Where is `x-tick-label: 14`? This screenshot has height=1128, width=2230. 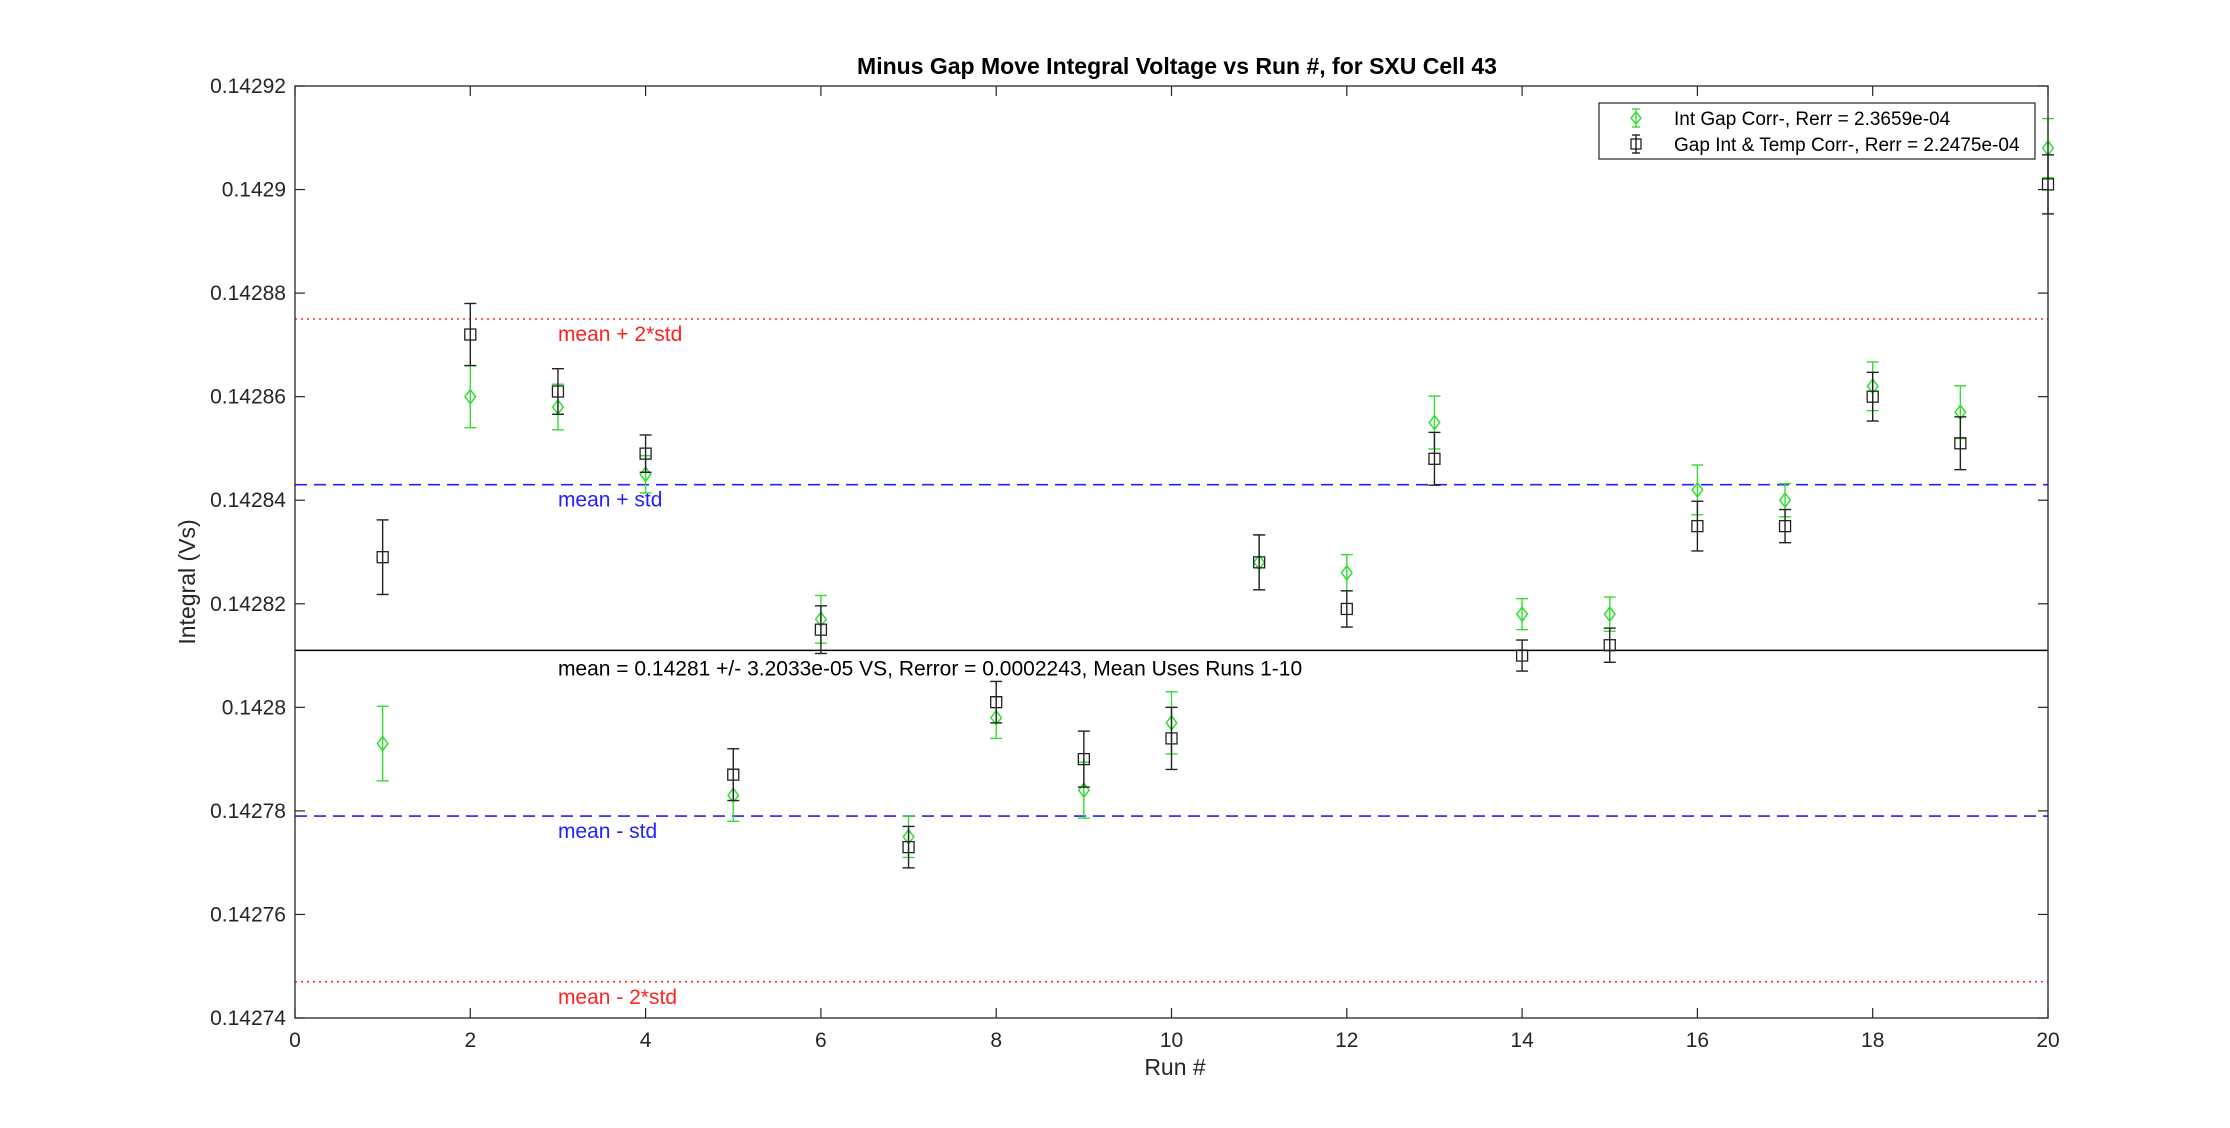
x-tick-label: 14 is located at coordinates (1522, 1040).